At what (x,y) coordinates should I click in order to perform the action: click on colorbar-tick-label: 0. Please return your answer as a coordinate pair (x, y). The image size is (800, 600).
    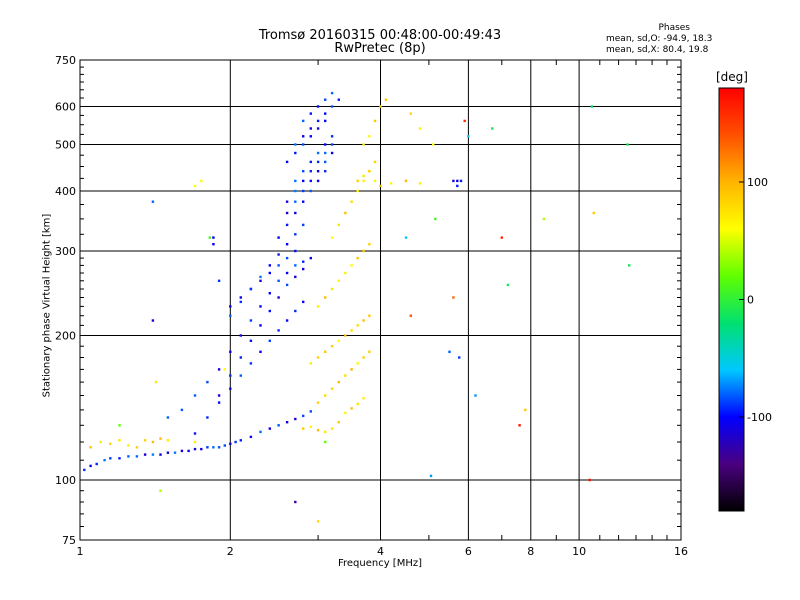
    Looking at the image, I should click on (750, 300).